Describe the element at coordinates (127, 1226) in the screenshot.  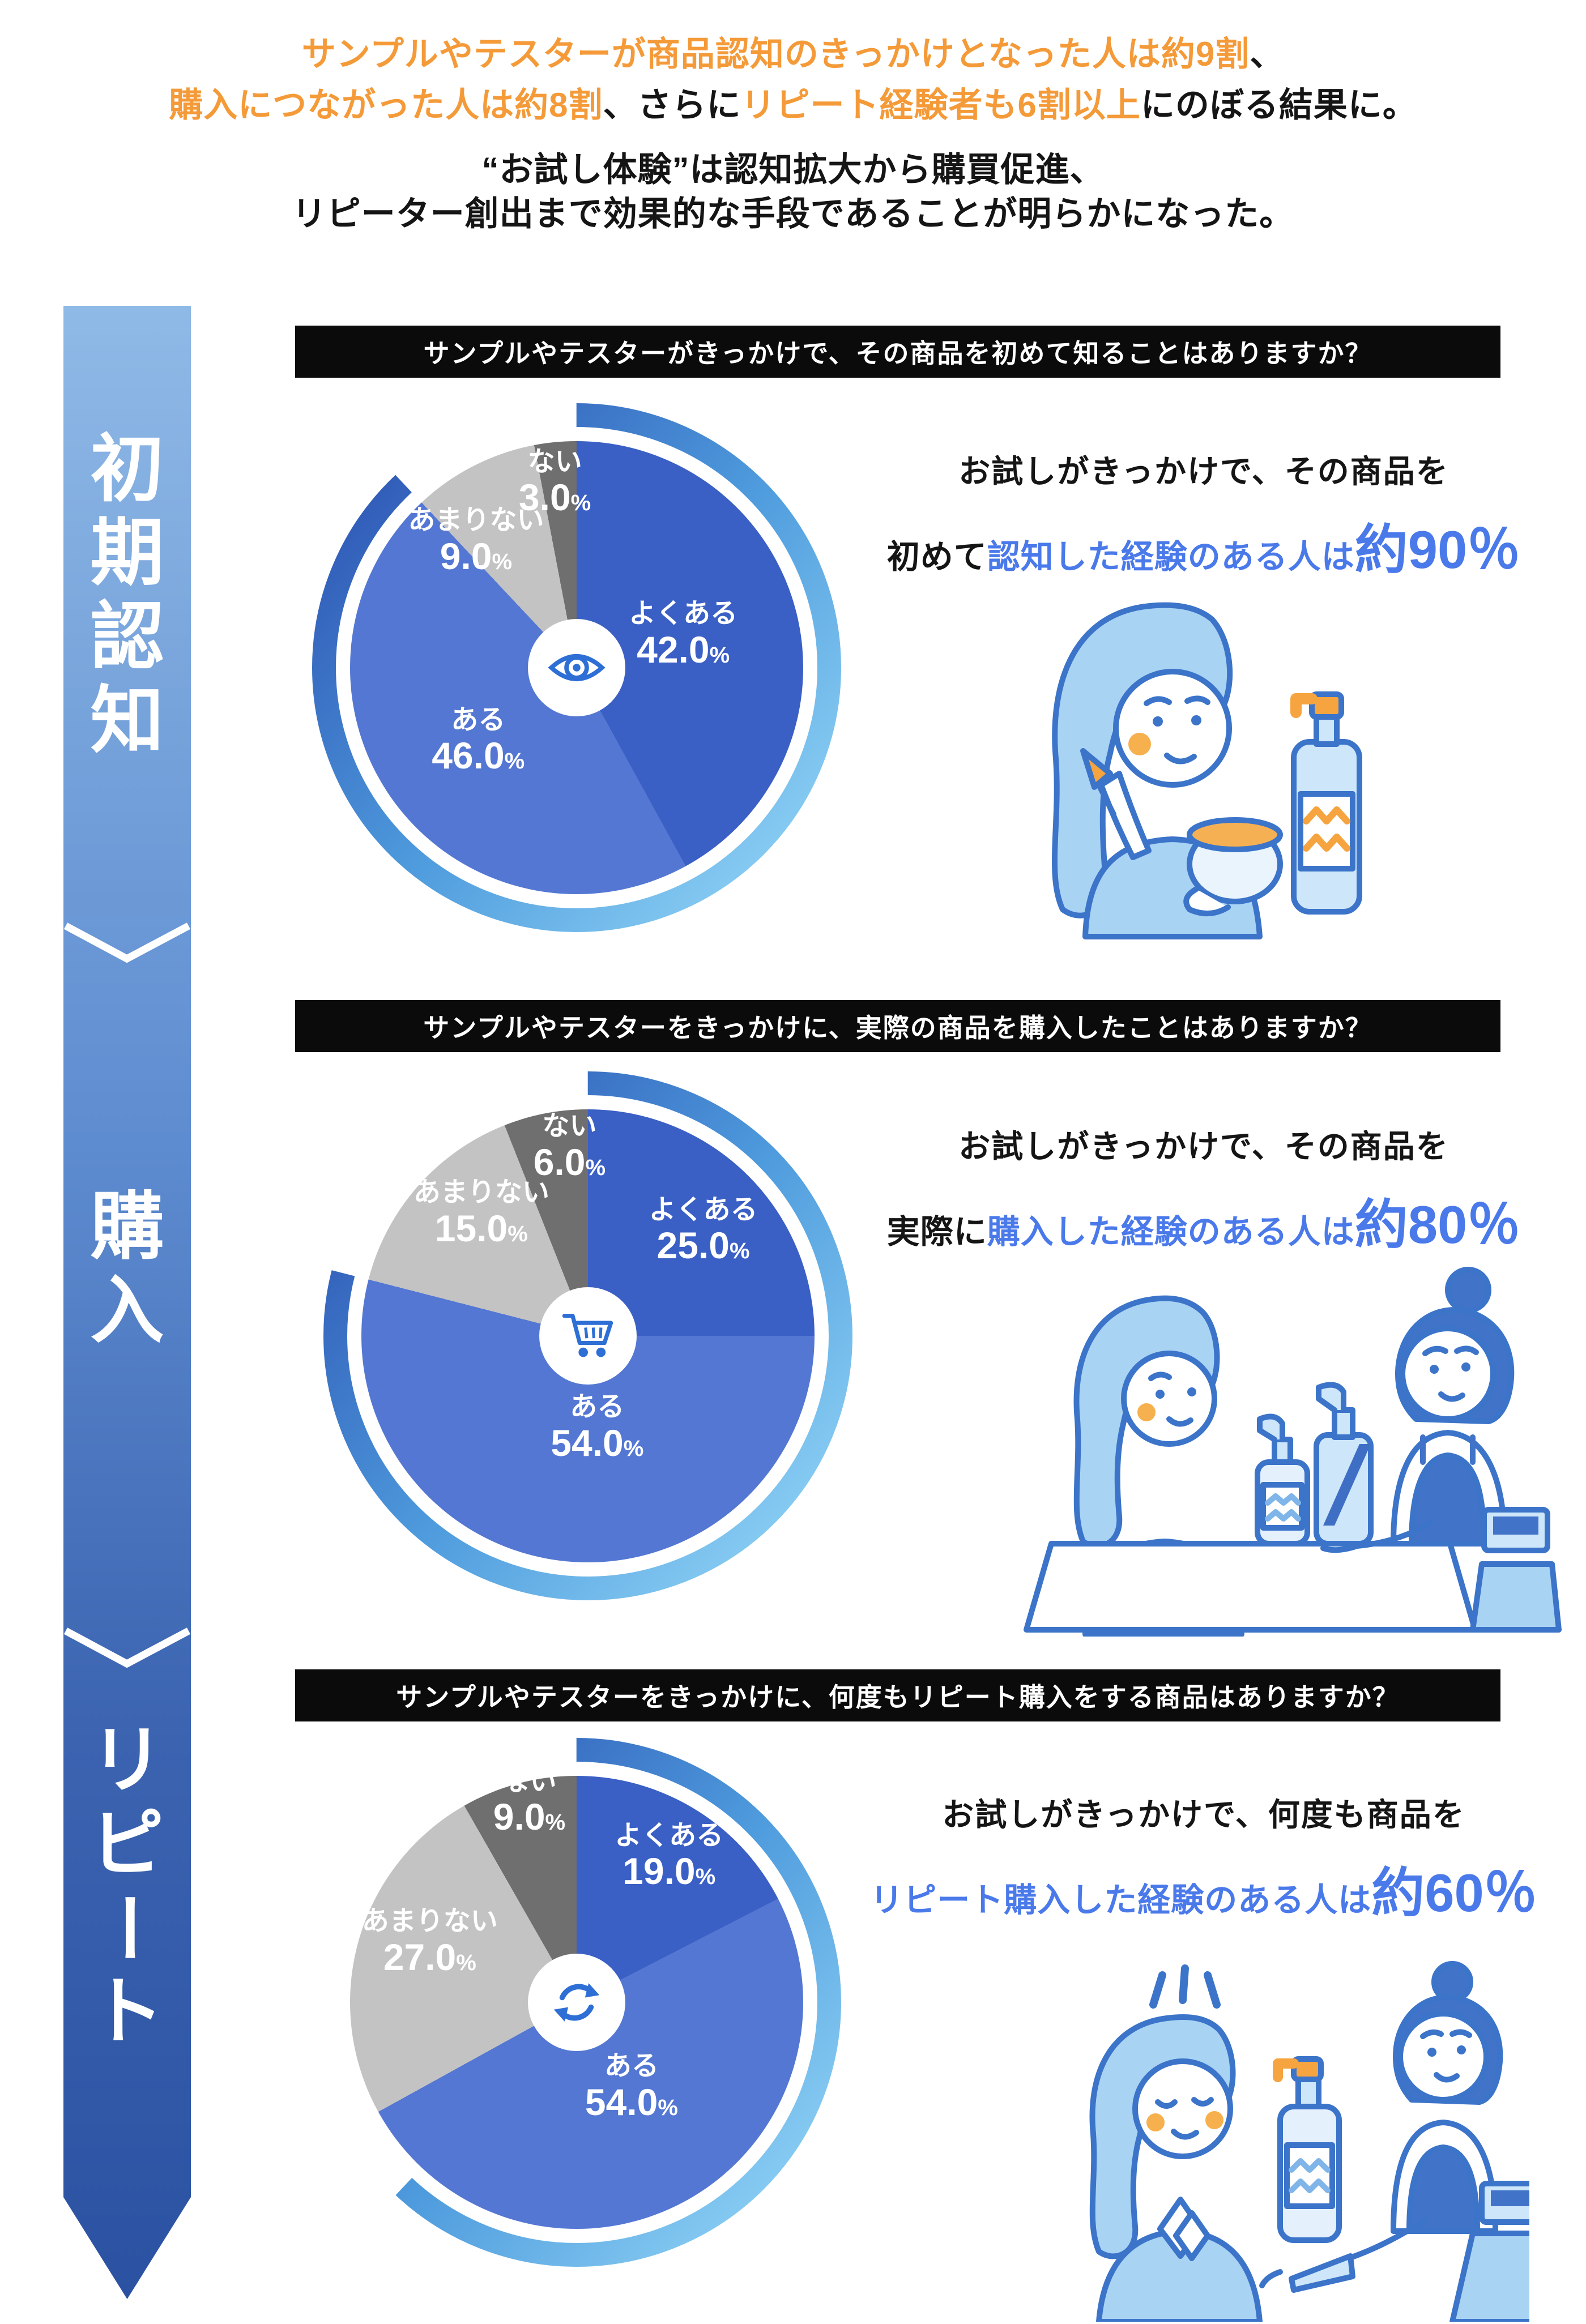
I see `stage-char: 購` at that location.